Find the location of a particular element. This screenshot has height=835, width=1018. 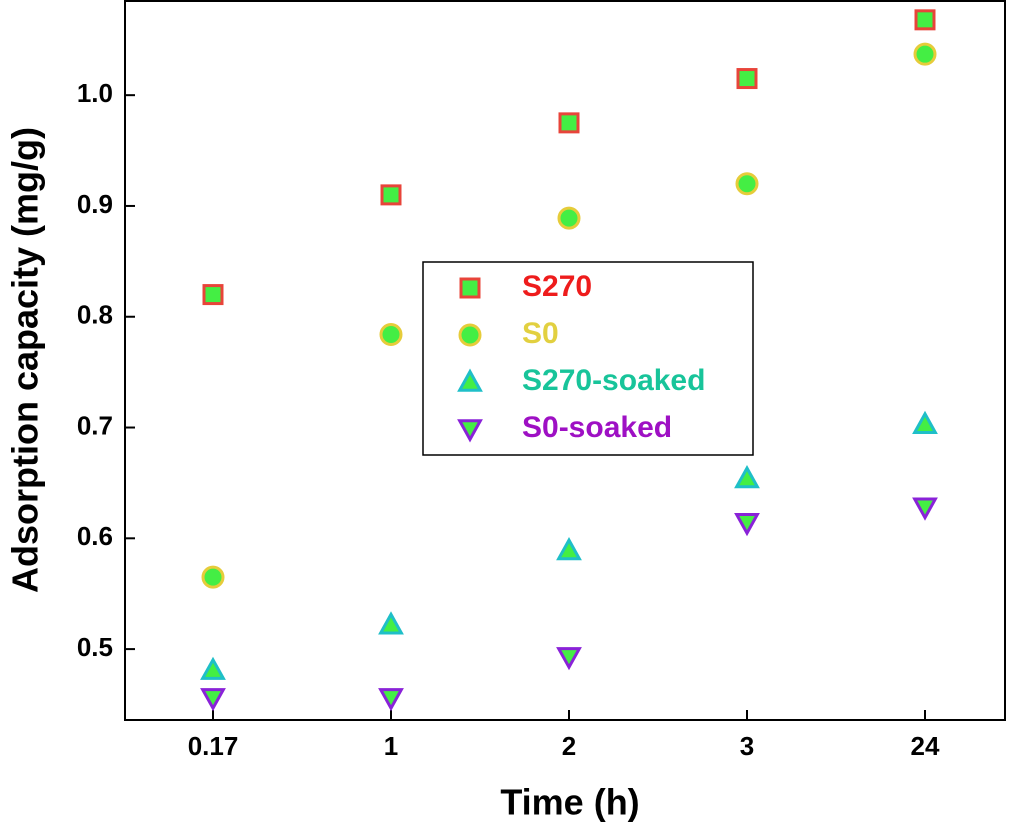

y-tick-label: 0.6 is located at coordinates (95, 536).